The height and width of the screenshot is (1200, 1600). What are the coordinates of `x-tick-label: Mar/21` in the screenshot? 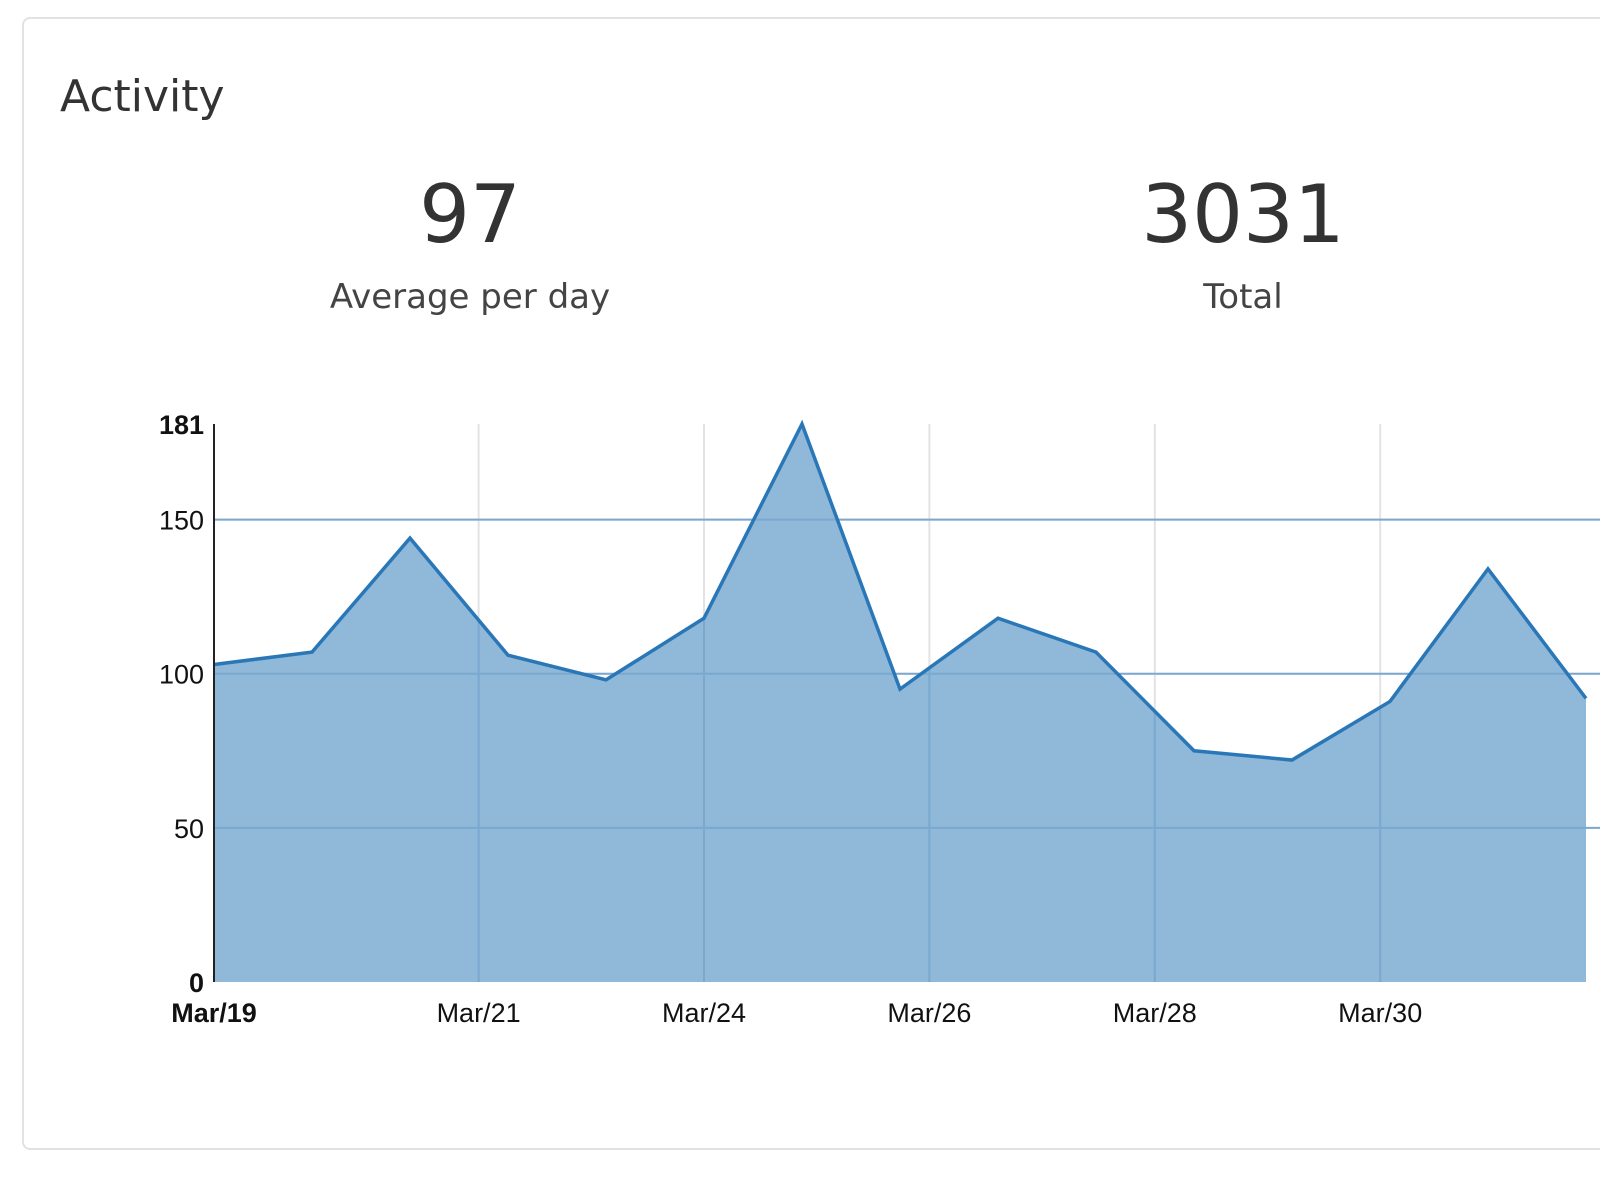 It's located at (479, 1013).